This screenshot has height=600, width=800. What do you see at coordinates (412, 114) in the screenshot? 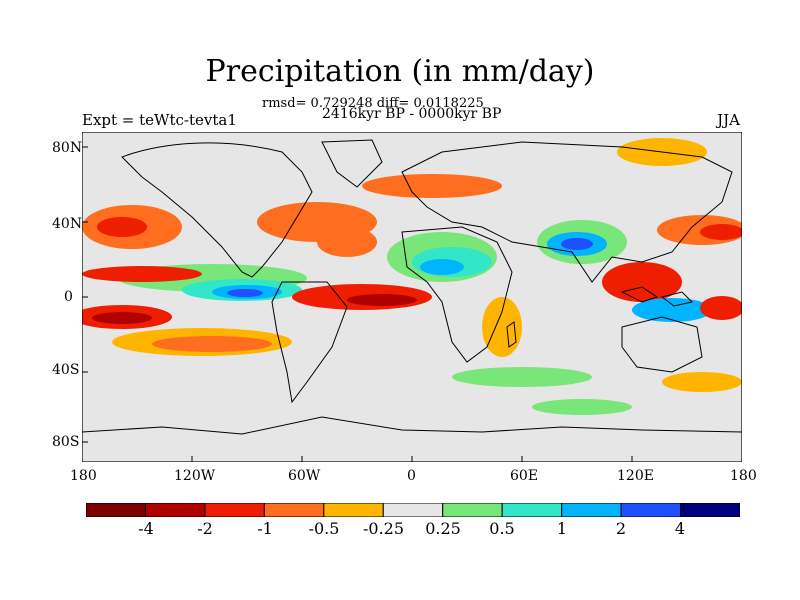
I see `time-period: 2416kyr BP - 0000kyr BP` at bounding box center [412, 114].